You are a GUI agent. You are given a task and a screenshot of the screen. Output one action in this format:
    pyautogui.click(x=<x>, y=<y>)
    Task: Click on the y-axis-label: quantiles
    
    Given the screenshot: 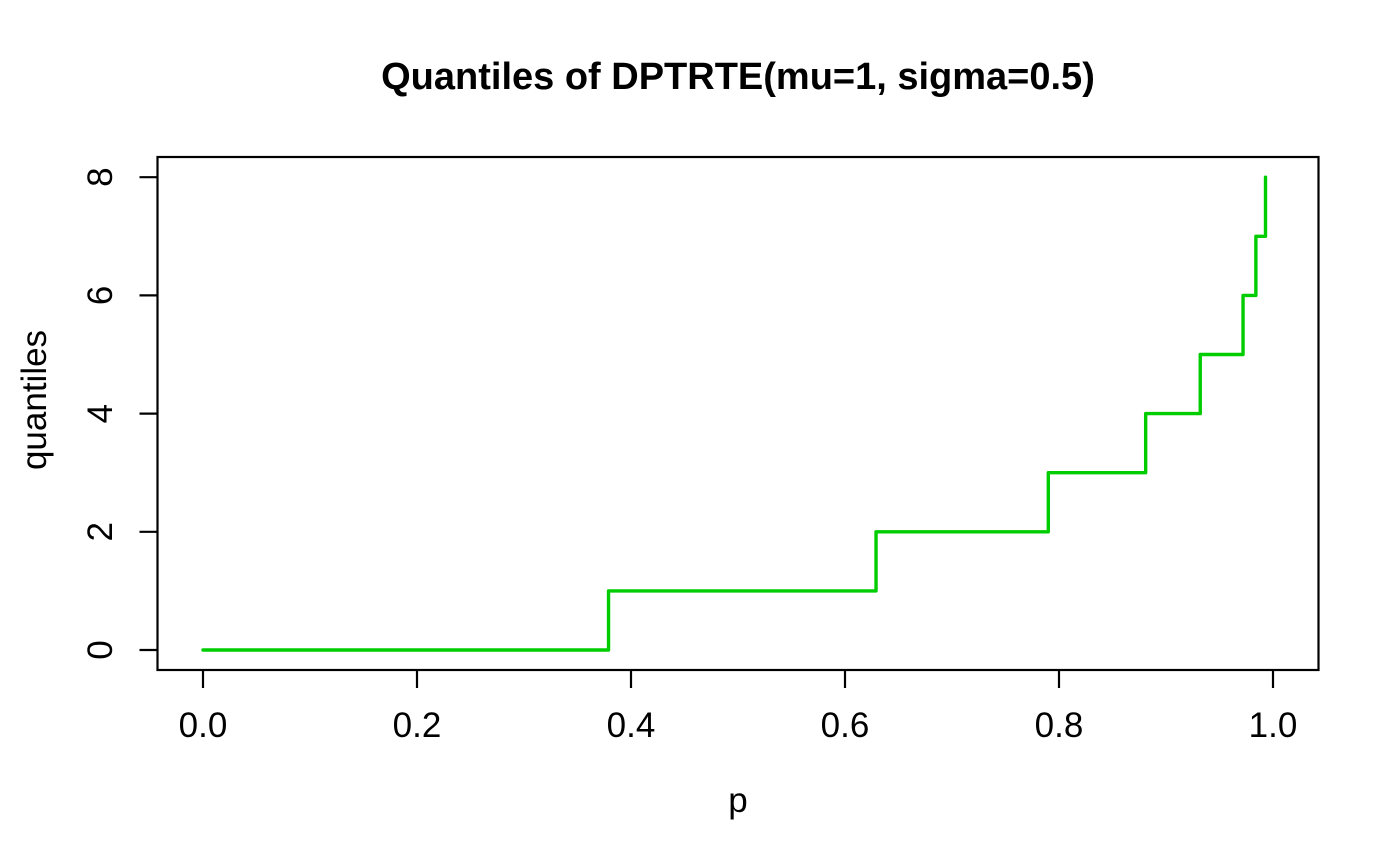 What is the action you would take?
    pyautogui.click(x=34, y=400)
    